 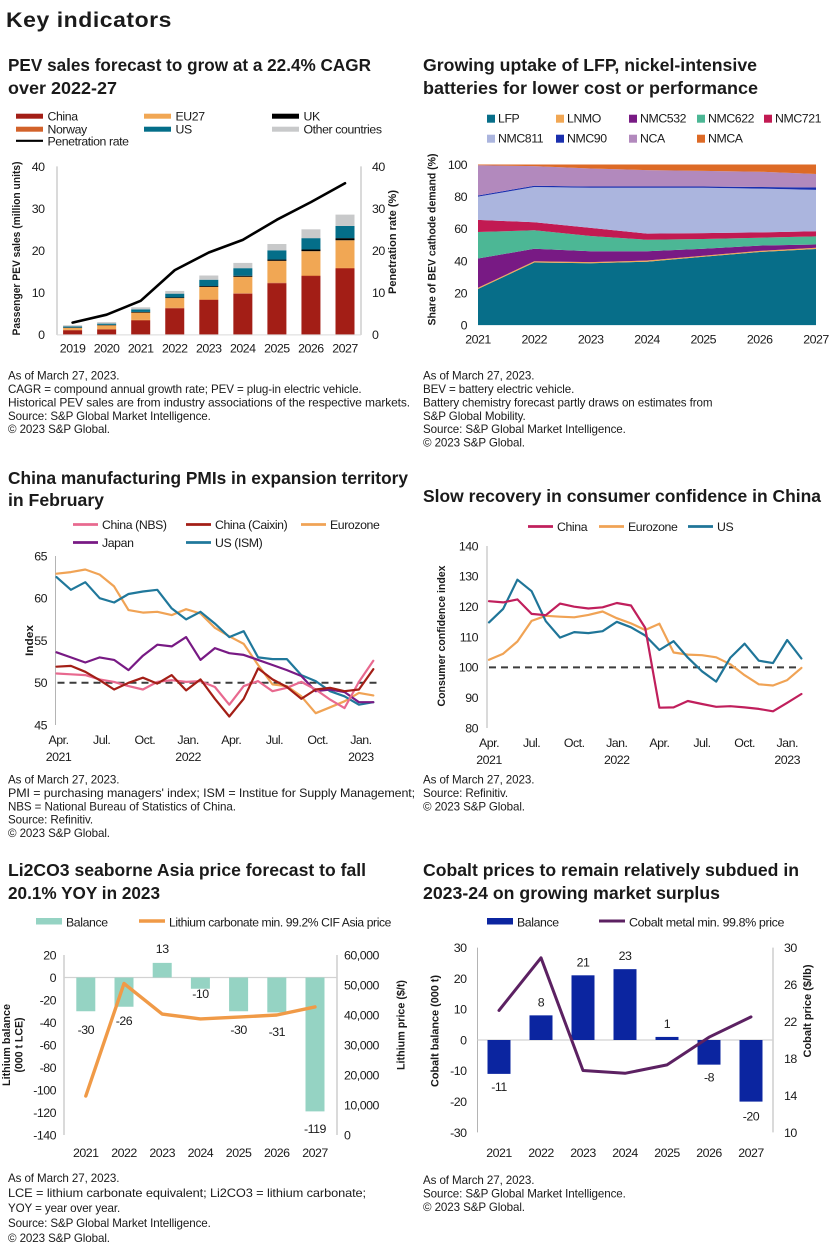 What do you see at coordinates (362, 1075) in the screenshot?
I see `svg-text: 20,000` at bounding box center [362, 1075].